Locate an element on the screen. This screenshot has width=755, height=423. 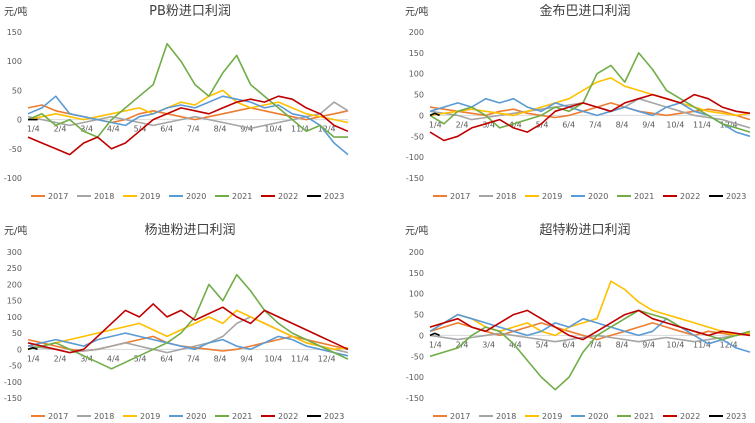
series-line-2018 is located at coordinates (188, 115).